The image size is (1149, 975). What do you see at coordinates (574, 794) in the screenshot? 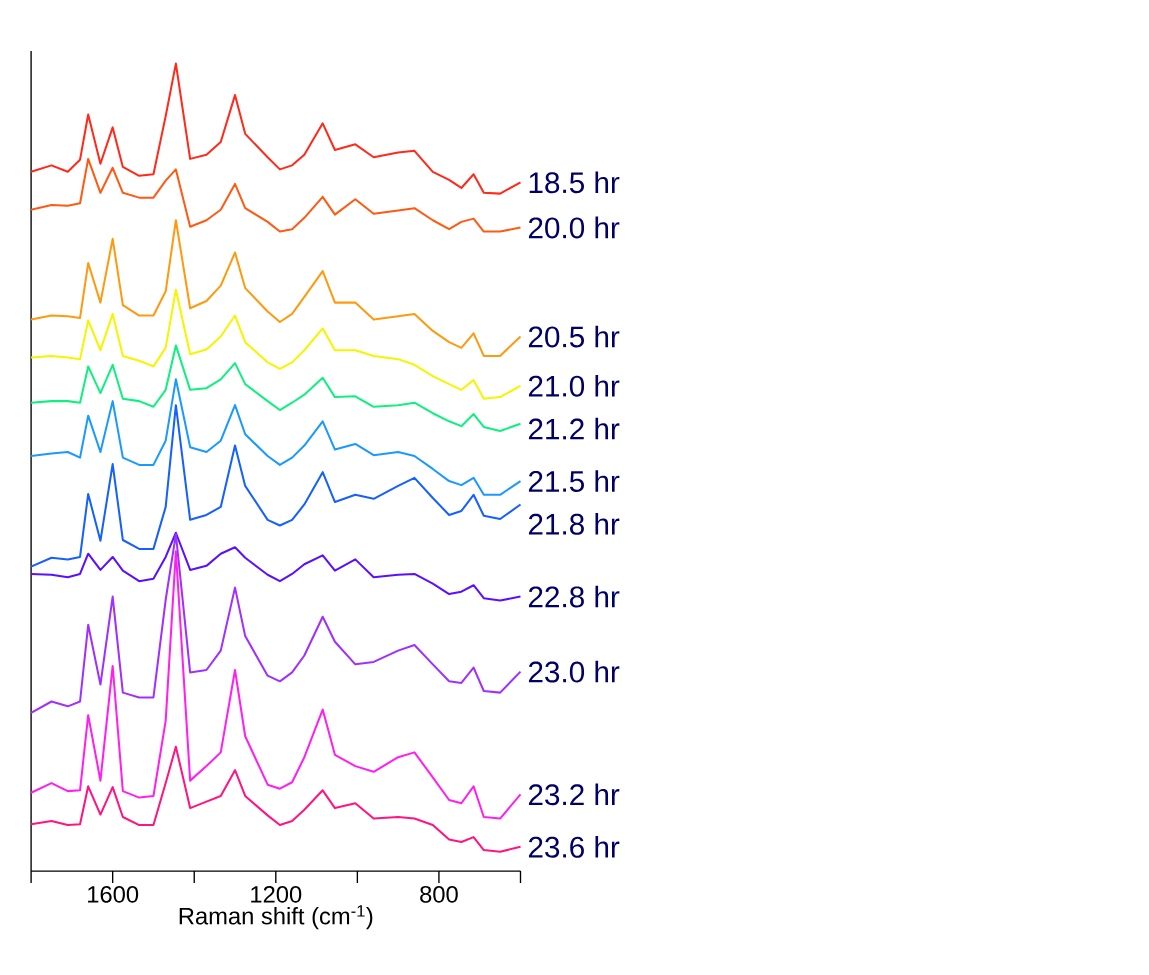
I see `series-label: 23.2 hr` at bounding box center [574, 794].